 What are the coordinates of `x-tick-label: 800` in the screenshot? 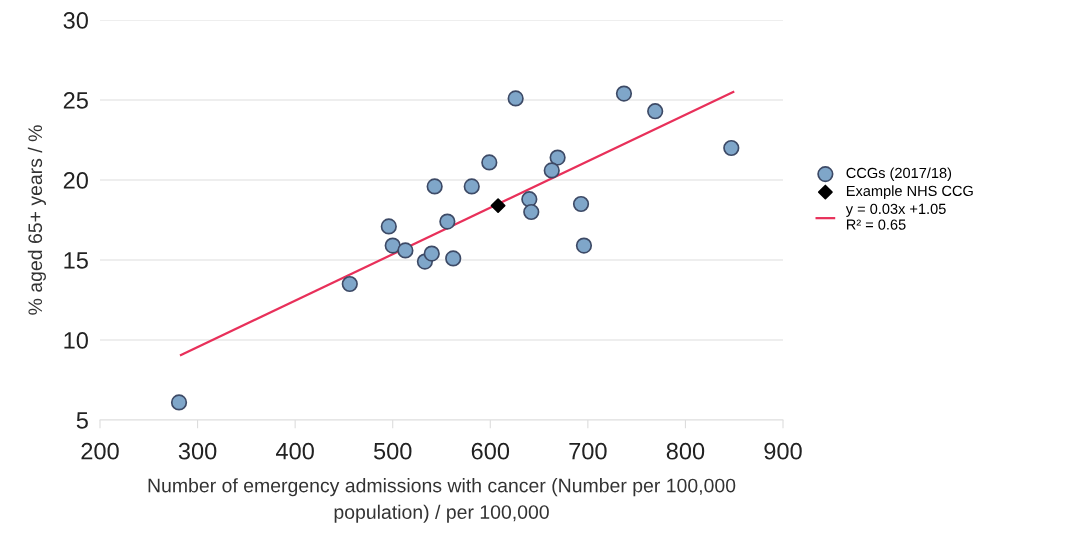 It's located at (685, 451).